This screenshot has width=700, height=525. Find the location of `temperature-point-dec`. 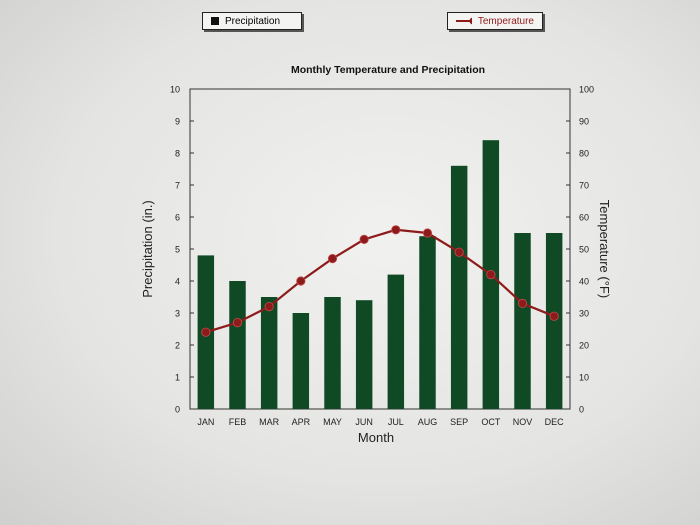

temperature-point-dec is located at coordinates (554, 316).